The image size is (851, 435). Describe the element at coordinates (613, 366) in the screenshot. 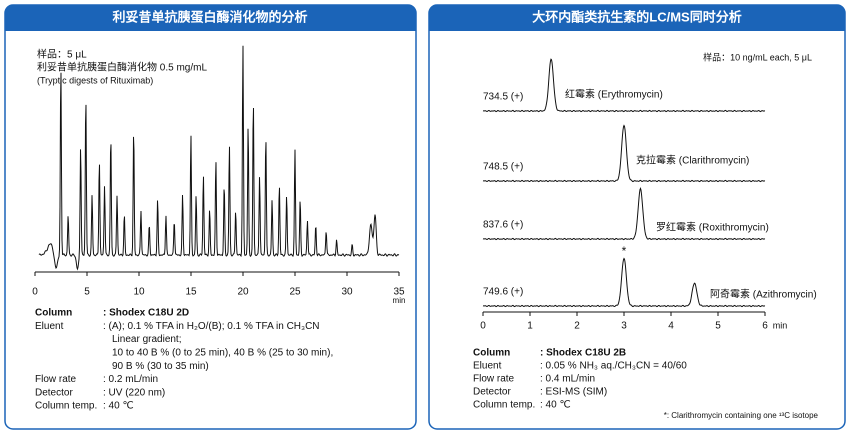

I see `spec-value: : 0.05 % NH₃ aq./CH₃CN = 40/60` at that location.